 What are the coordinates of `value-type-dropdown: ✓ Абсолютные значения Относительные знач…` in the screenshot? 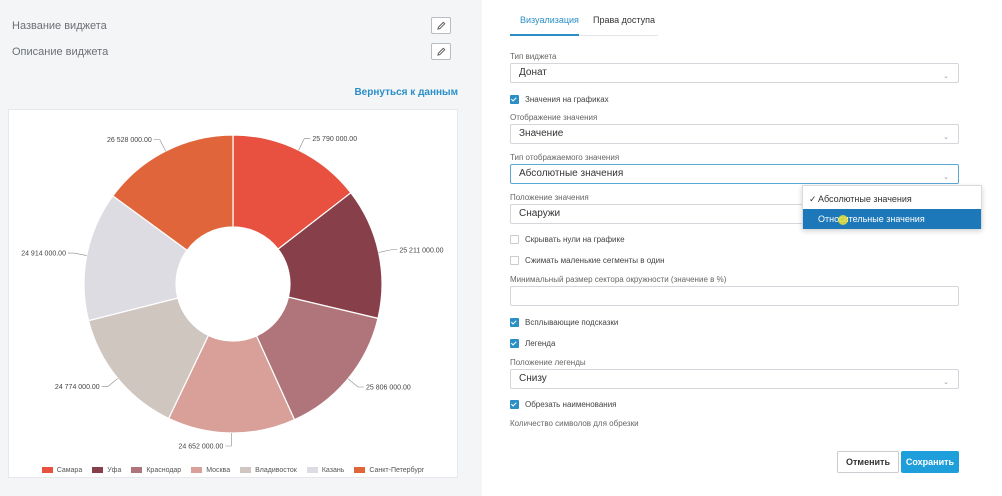 It's located at (892, 207).